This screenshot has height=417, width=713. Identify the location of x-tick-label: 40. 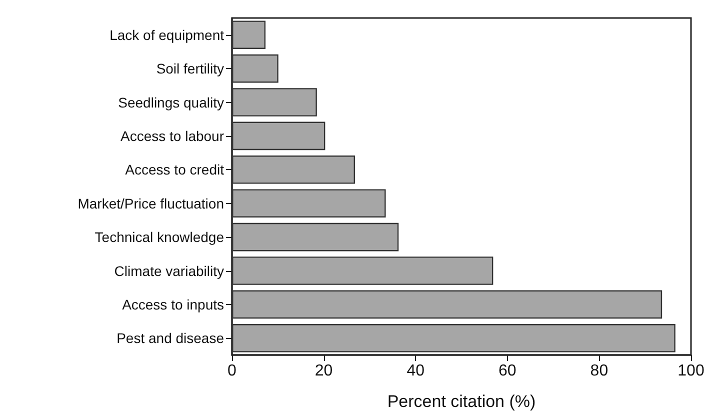
(415, 371).